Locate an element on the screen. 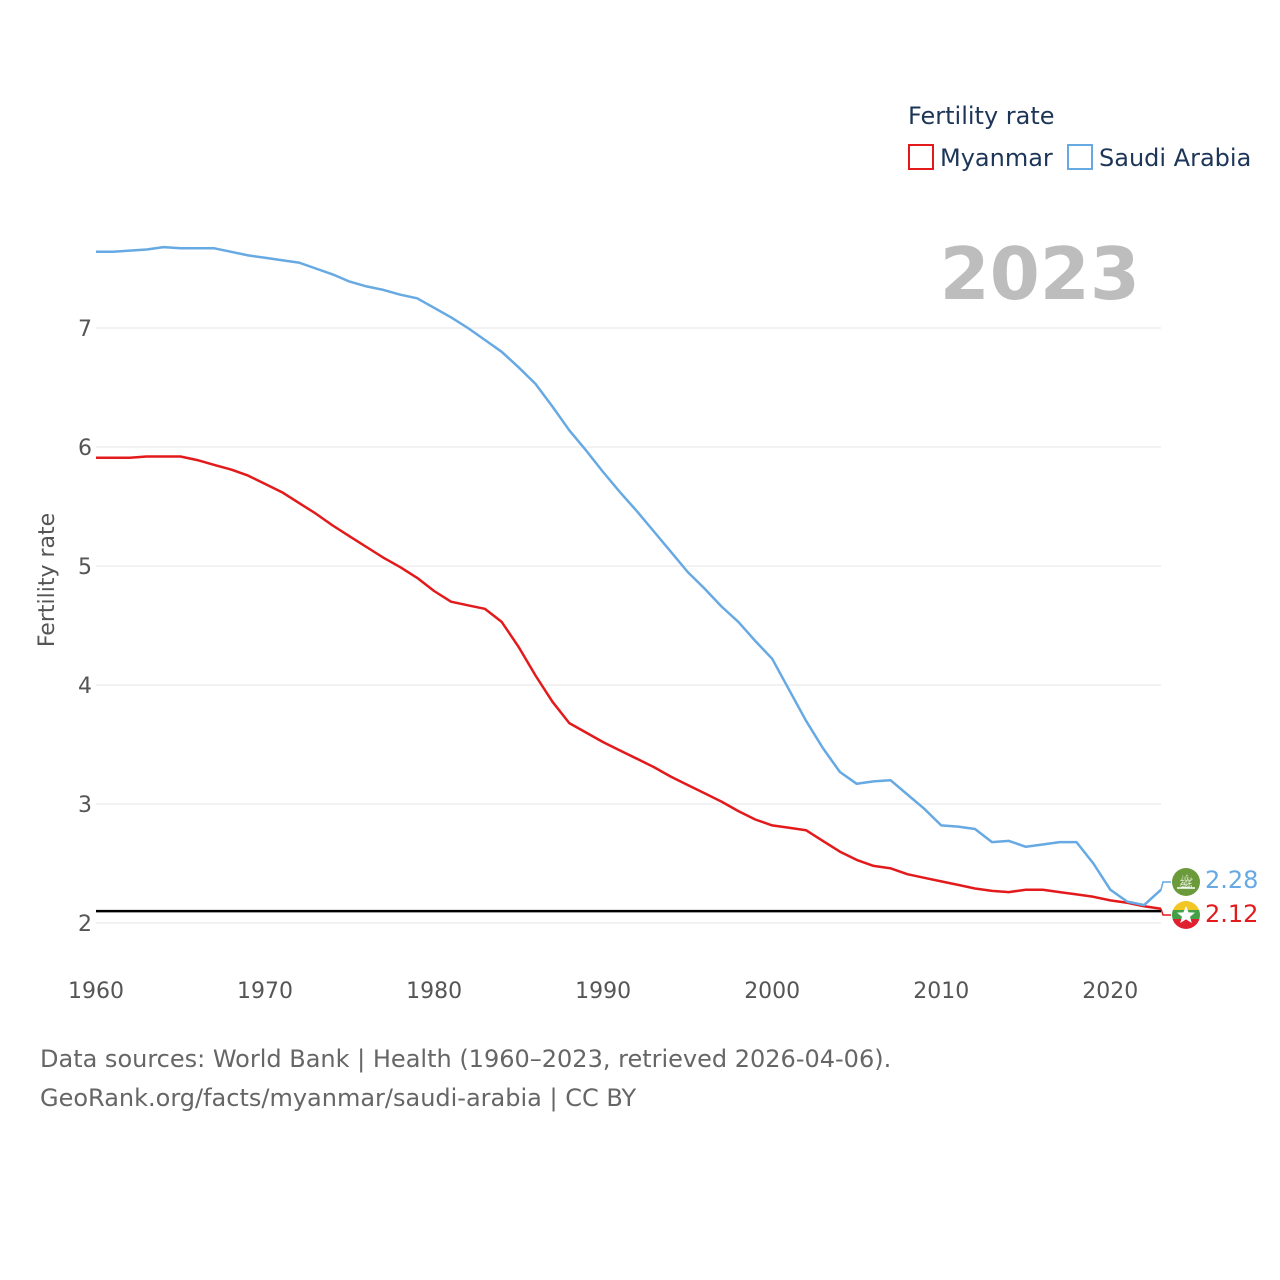  x-tick-1990: 1990 is located at coordinates (603, 991).